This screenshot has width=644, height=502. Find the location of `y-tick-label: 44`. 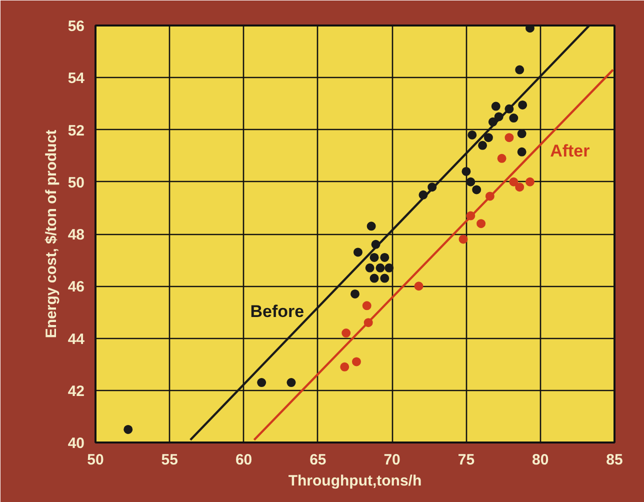

y-tick-label: 44 is located at coordinates (77, 339).